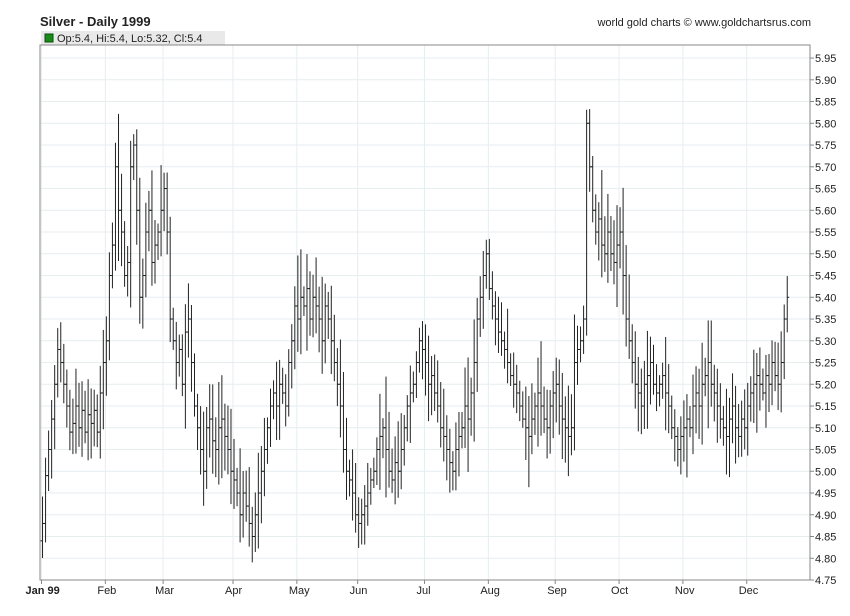 The image size is (850, 616). I want to click on y-tick-label: 5.70, so click(825, 168).